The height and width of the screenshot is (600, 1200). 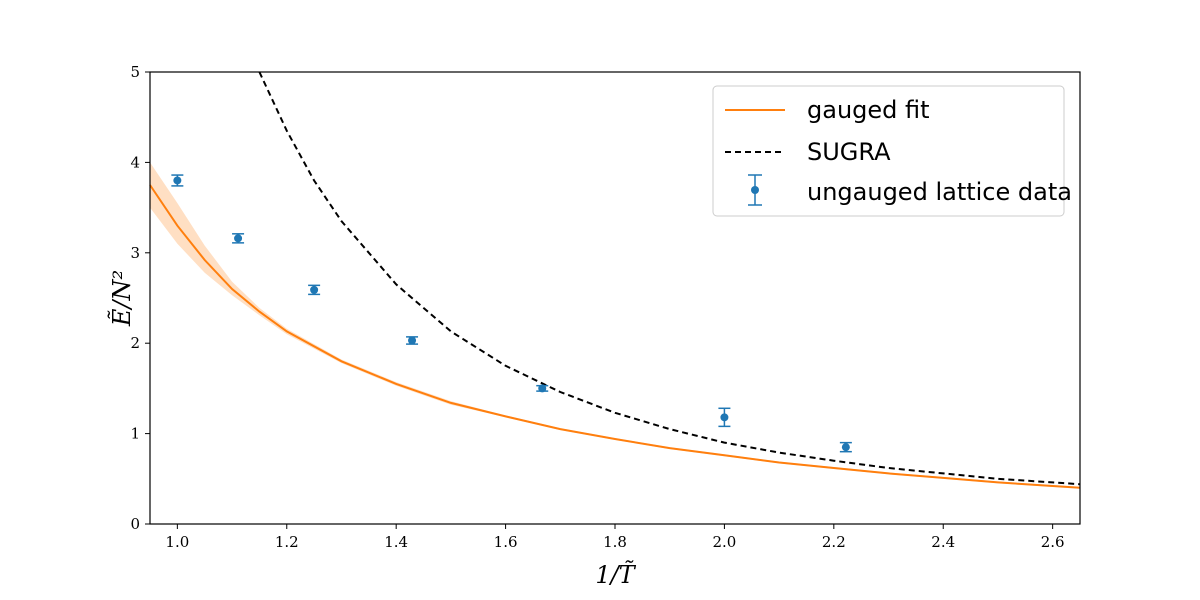 I want to click on x-axis-label: 1/T̃, so click(x=615, y=575).